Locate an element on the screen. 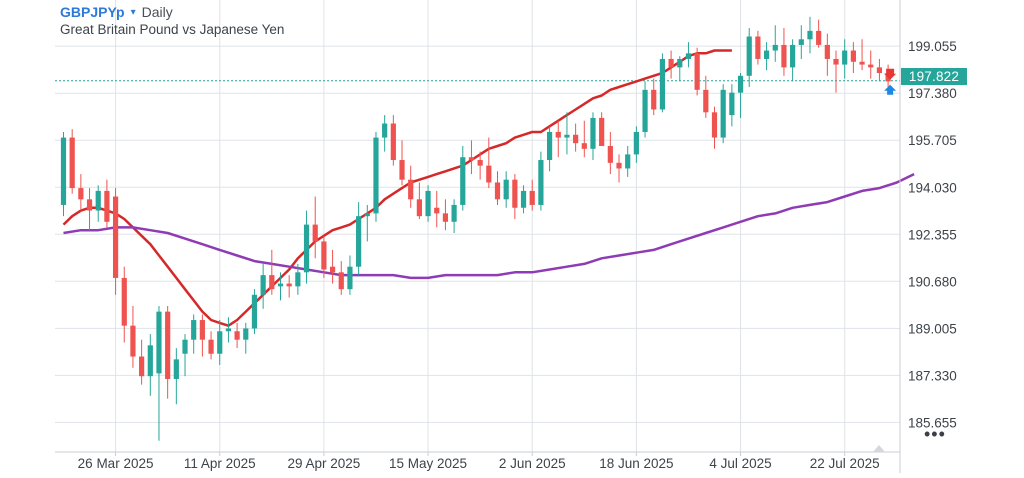  x-tick-label: 29 Apr 2025 is located at coordinates (323, 463).